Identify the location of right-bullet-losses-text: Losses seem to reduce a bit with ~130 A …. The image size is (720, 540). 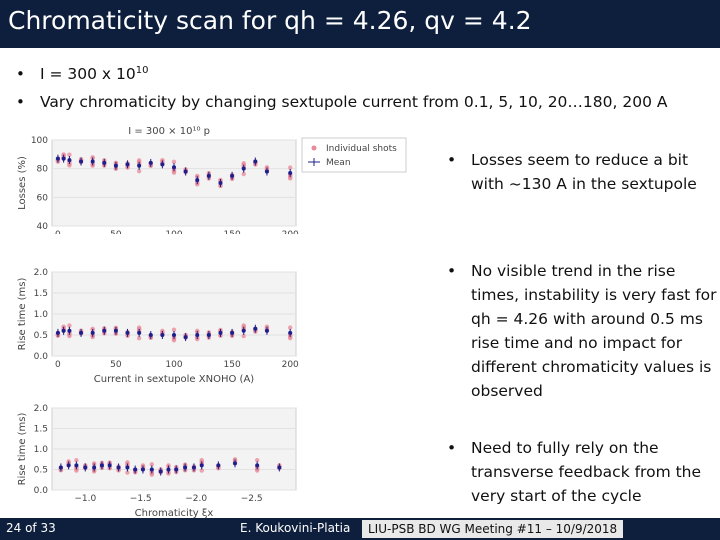
(584, 172).